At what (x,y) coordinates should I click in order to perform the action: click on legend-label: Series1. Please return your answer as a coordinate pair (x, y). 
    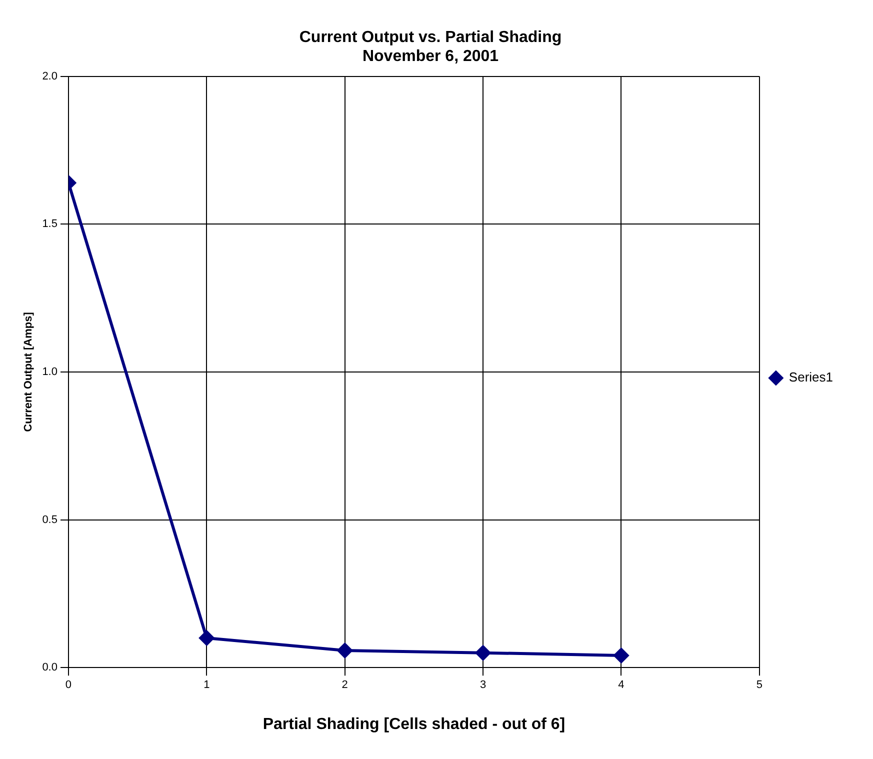
    Looking at the image, I should click on (810, 377).